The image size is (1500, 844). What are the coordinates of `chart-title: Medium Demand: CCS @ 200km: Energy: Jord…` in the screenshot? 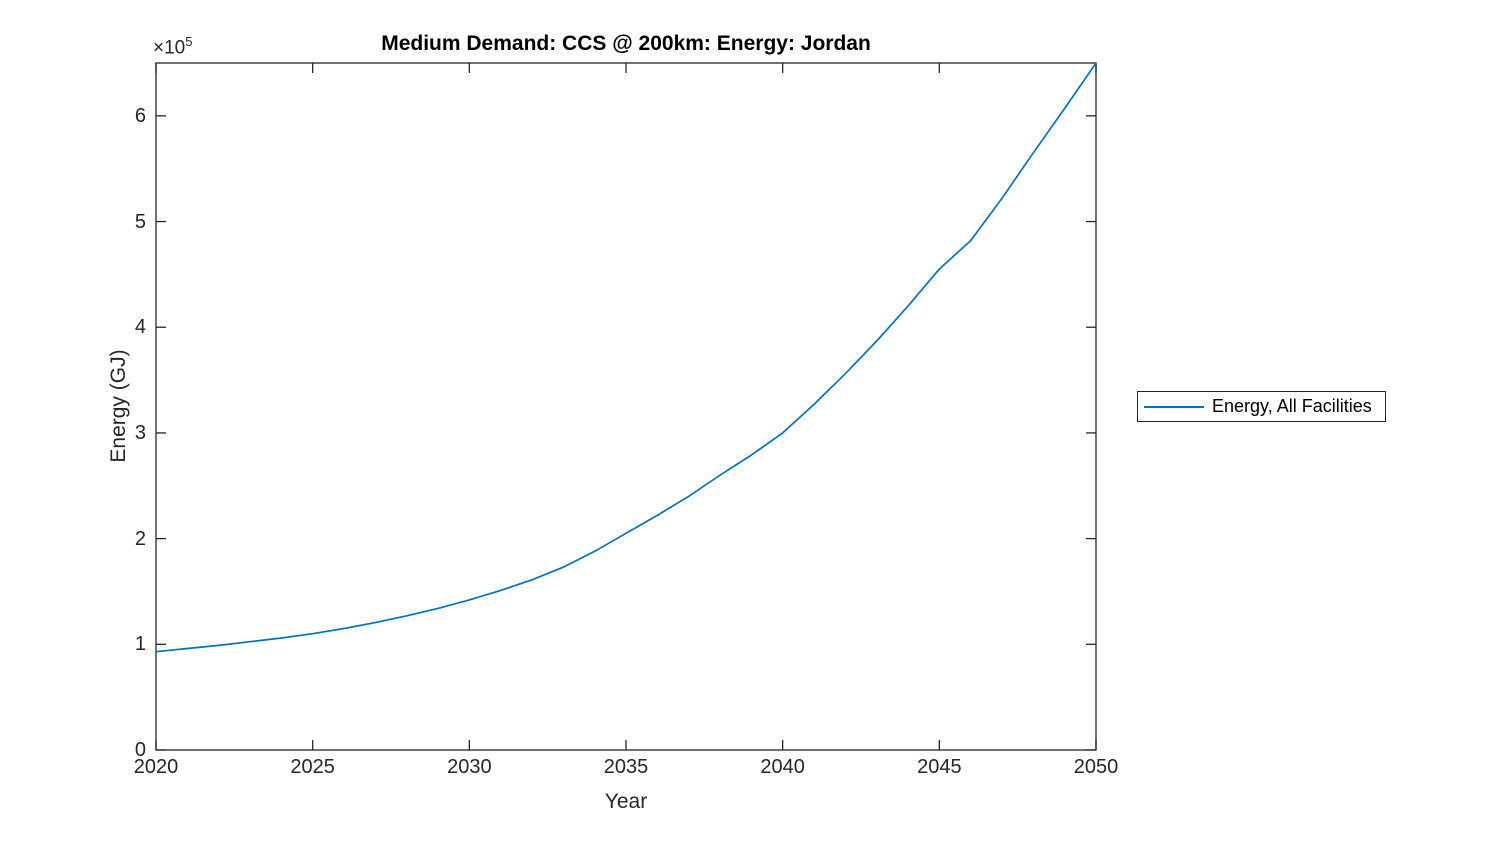 It's located at (626, 43).